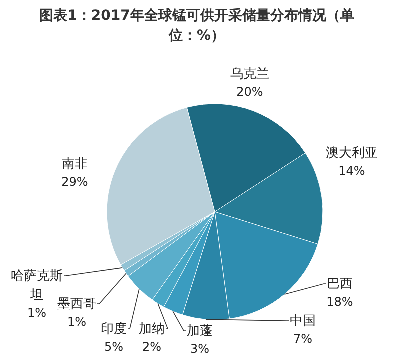 This screenshot has width=394, height=361. Describe the element at coordinates (152, 347) in the screenshot. I see `data-label: 2%` at that location.